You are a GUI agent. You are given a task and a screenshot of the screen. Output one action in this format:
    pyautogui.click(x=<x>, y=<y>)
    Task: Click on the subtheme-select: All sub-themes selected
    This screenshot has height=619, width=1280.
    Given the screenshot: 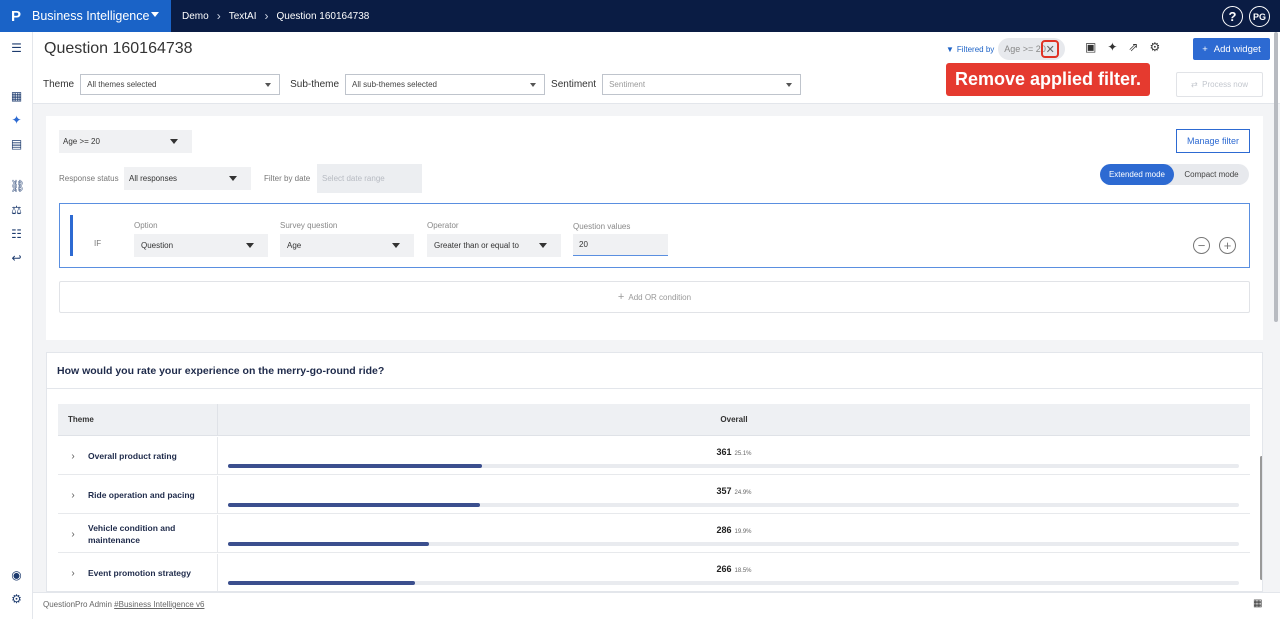 What is the action you would take?
    pyautogui.click(x=445, y=84)
    